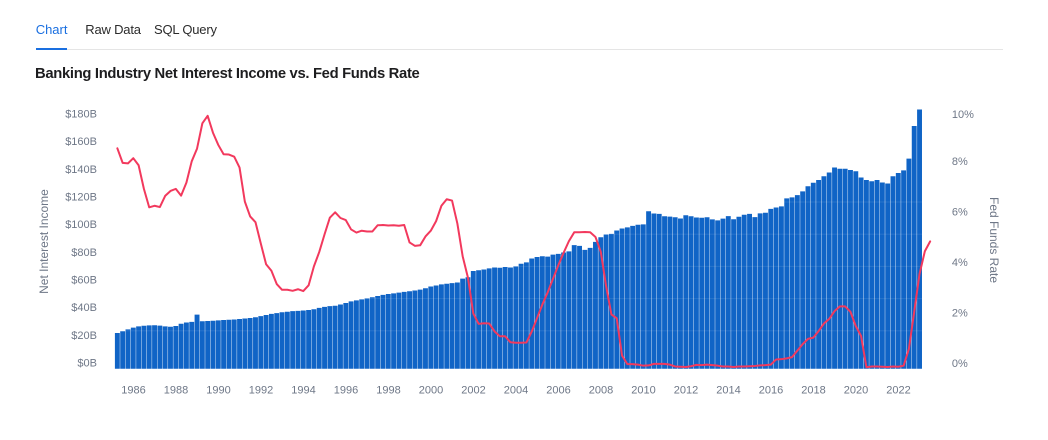 The image size is (1048, 440). What do you see at coordinates (81, 225) in the screenshot?
I see `svg-text: $100B` at bounding box center [81, 225].